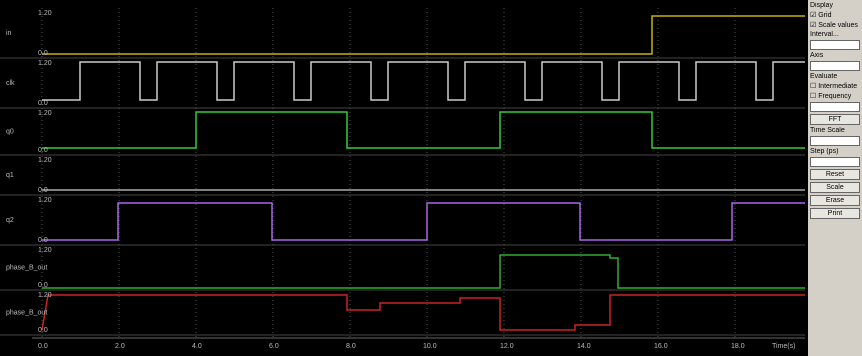 The width and height of the screenshot is (862, 356). What do you see at coordinates (423, 81) in the screenshot?
I see `trace-clk` at bounding box center [423, 81].